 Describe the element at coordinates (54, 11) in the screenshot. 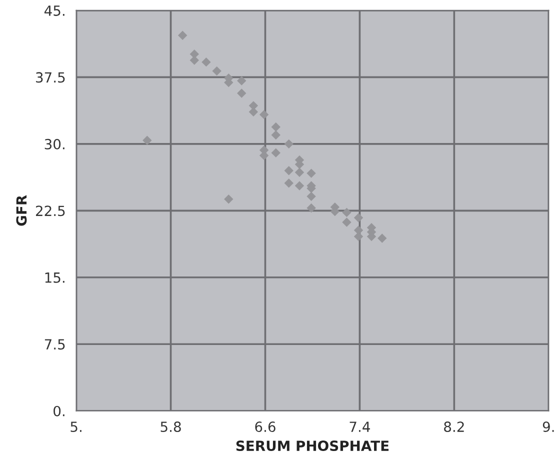

I see `y-tick-label: 45.` at that location.